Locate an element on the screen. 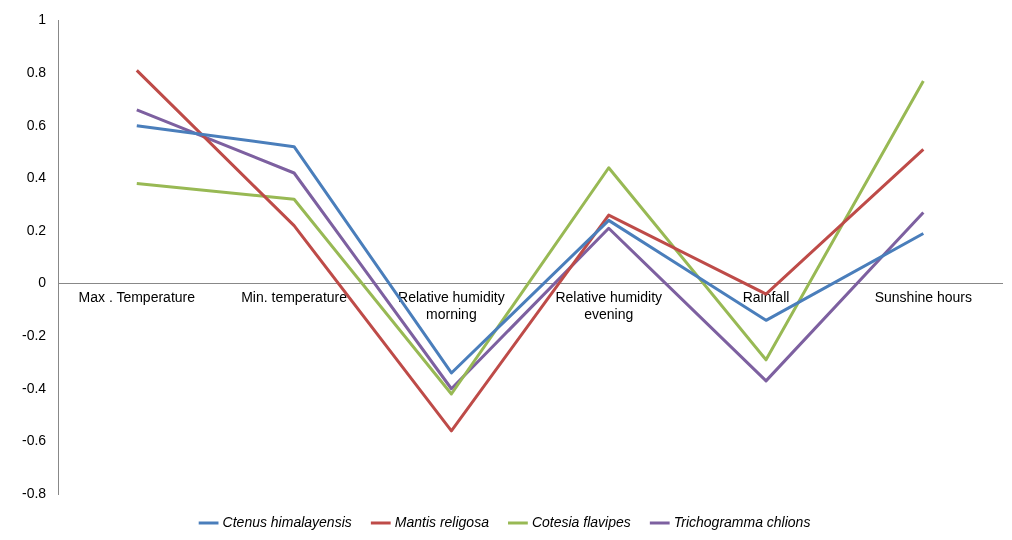  legend-label: Trichogramma chlions is located at coordinates (742, 521).